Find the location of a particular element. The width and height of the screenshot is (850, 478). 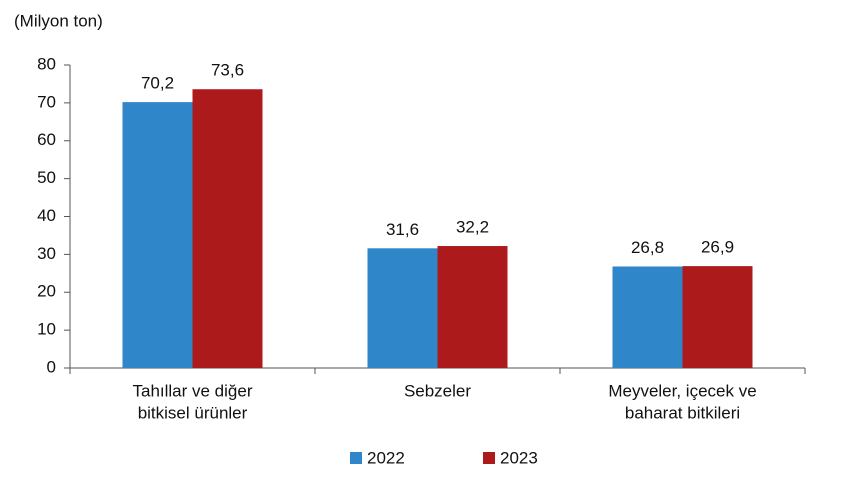

y-tick-label: 10 is located at coordinates (46, 329).